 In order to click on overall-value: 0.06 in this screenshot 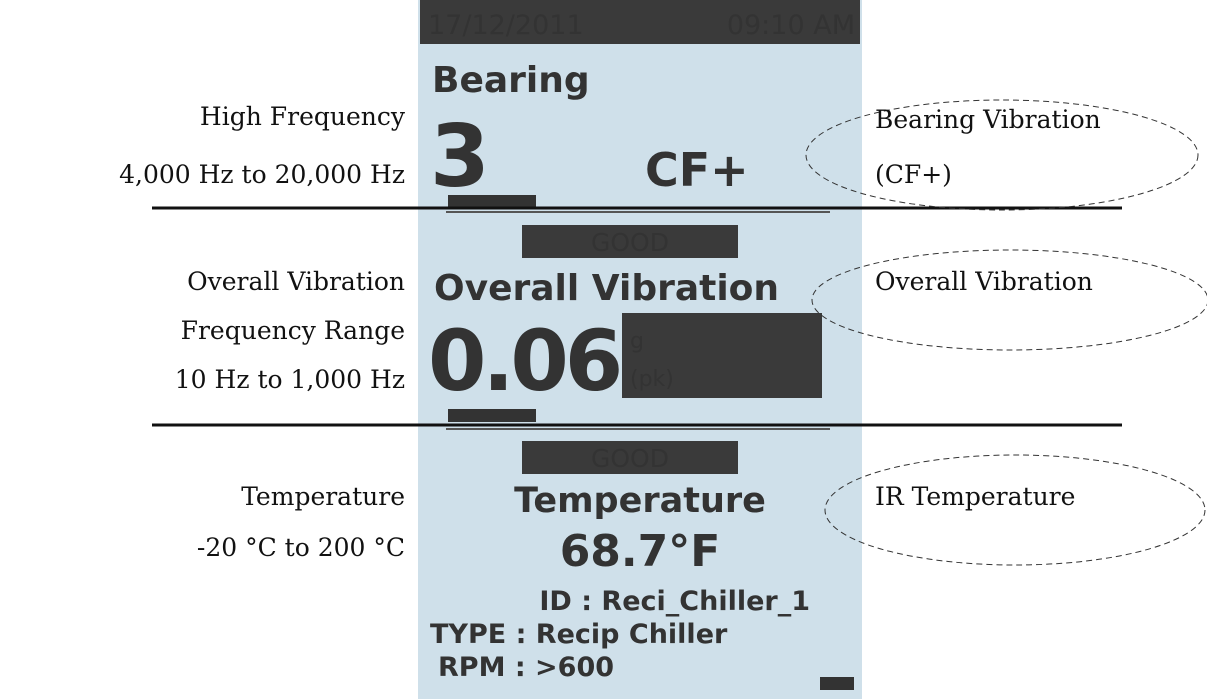, I will do `click(523, 361)`.